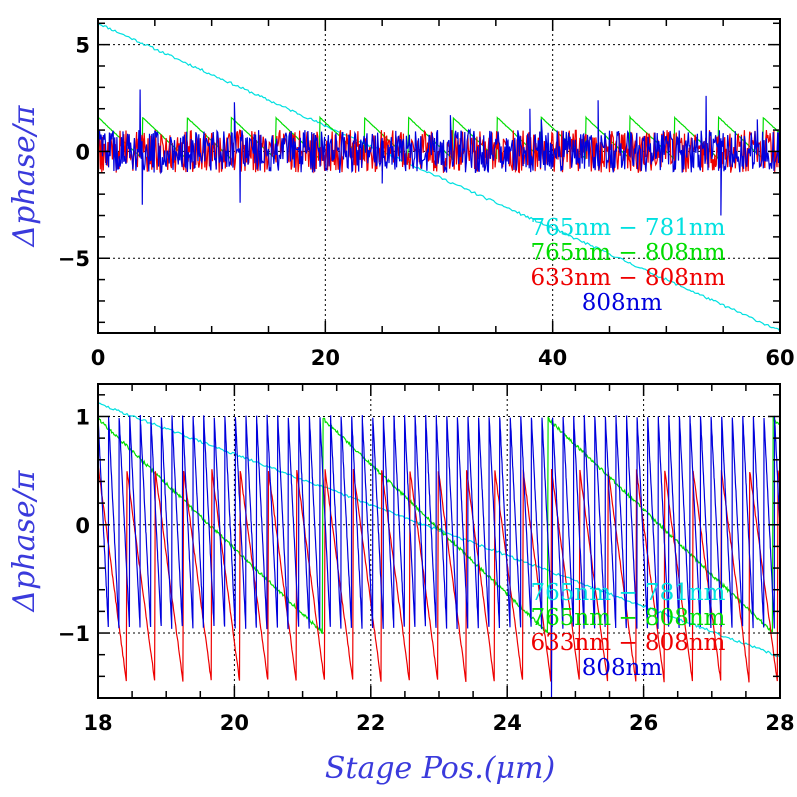 This screenshot has width=797, height=797. Describe the element at coordinates (98, 358) in the screenshot. I see `x-tick-label: 0` at that location.